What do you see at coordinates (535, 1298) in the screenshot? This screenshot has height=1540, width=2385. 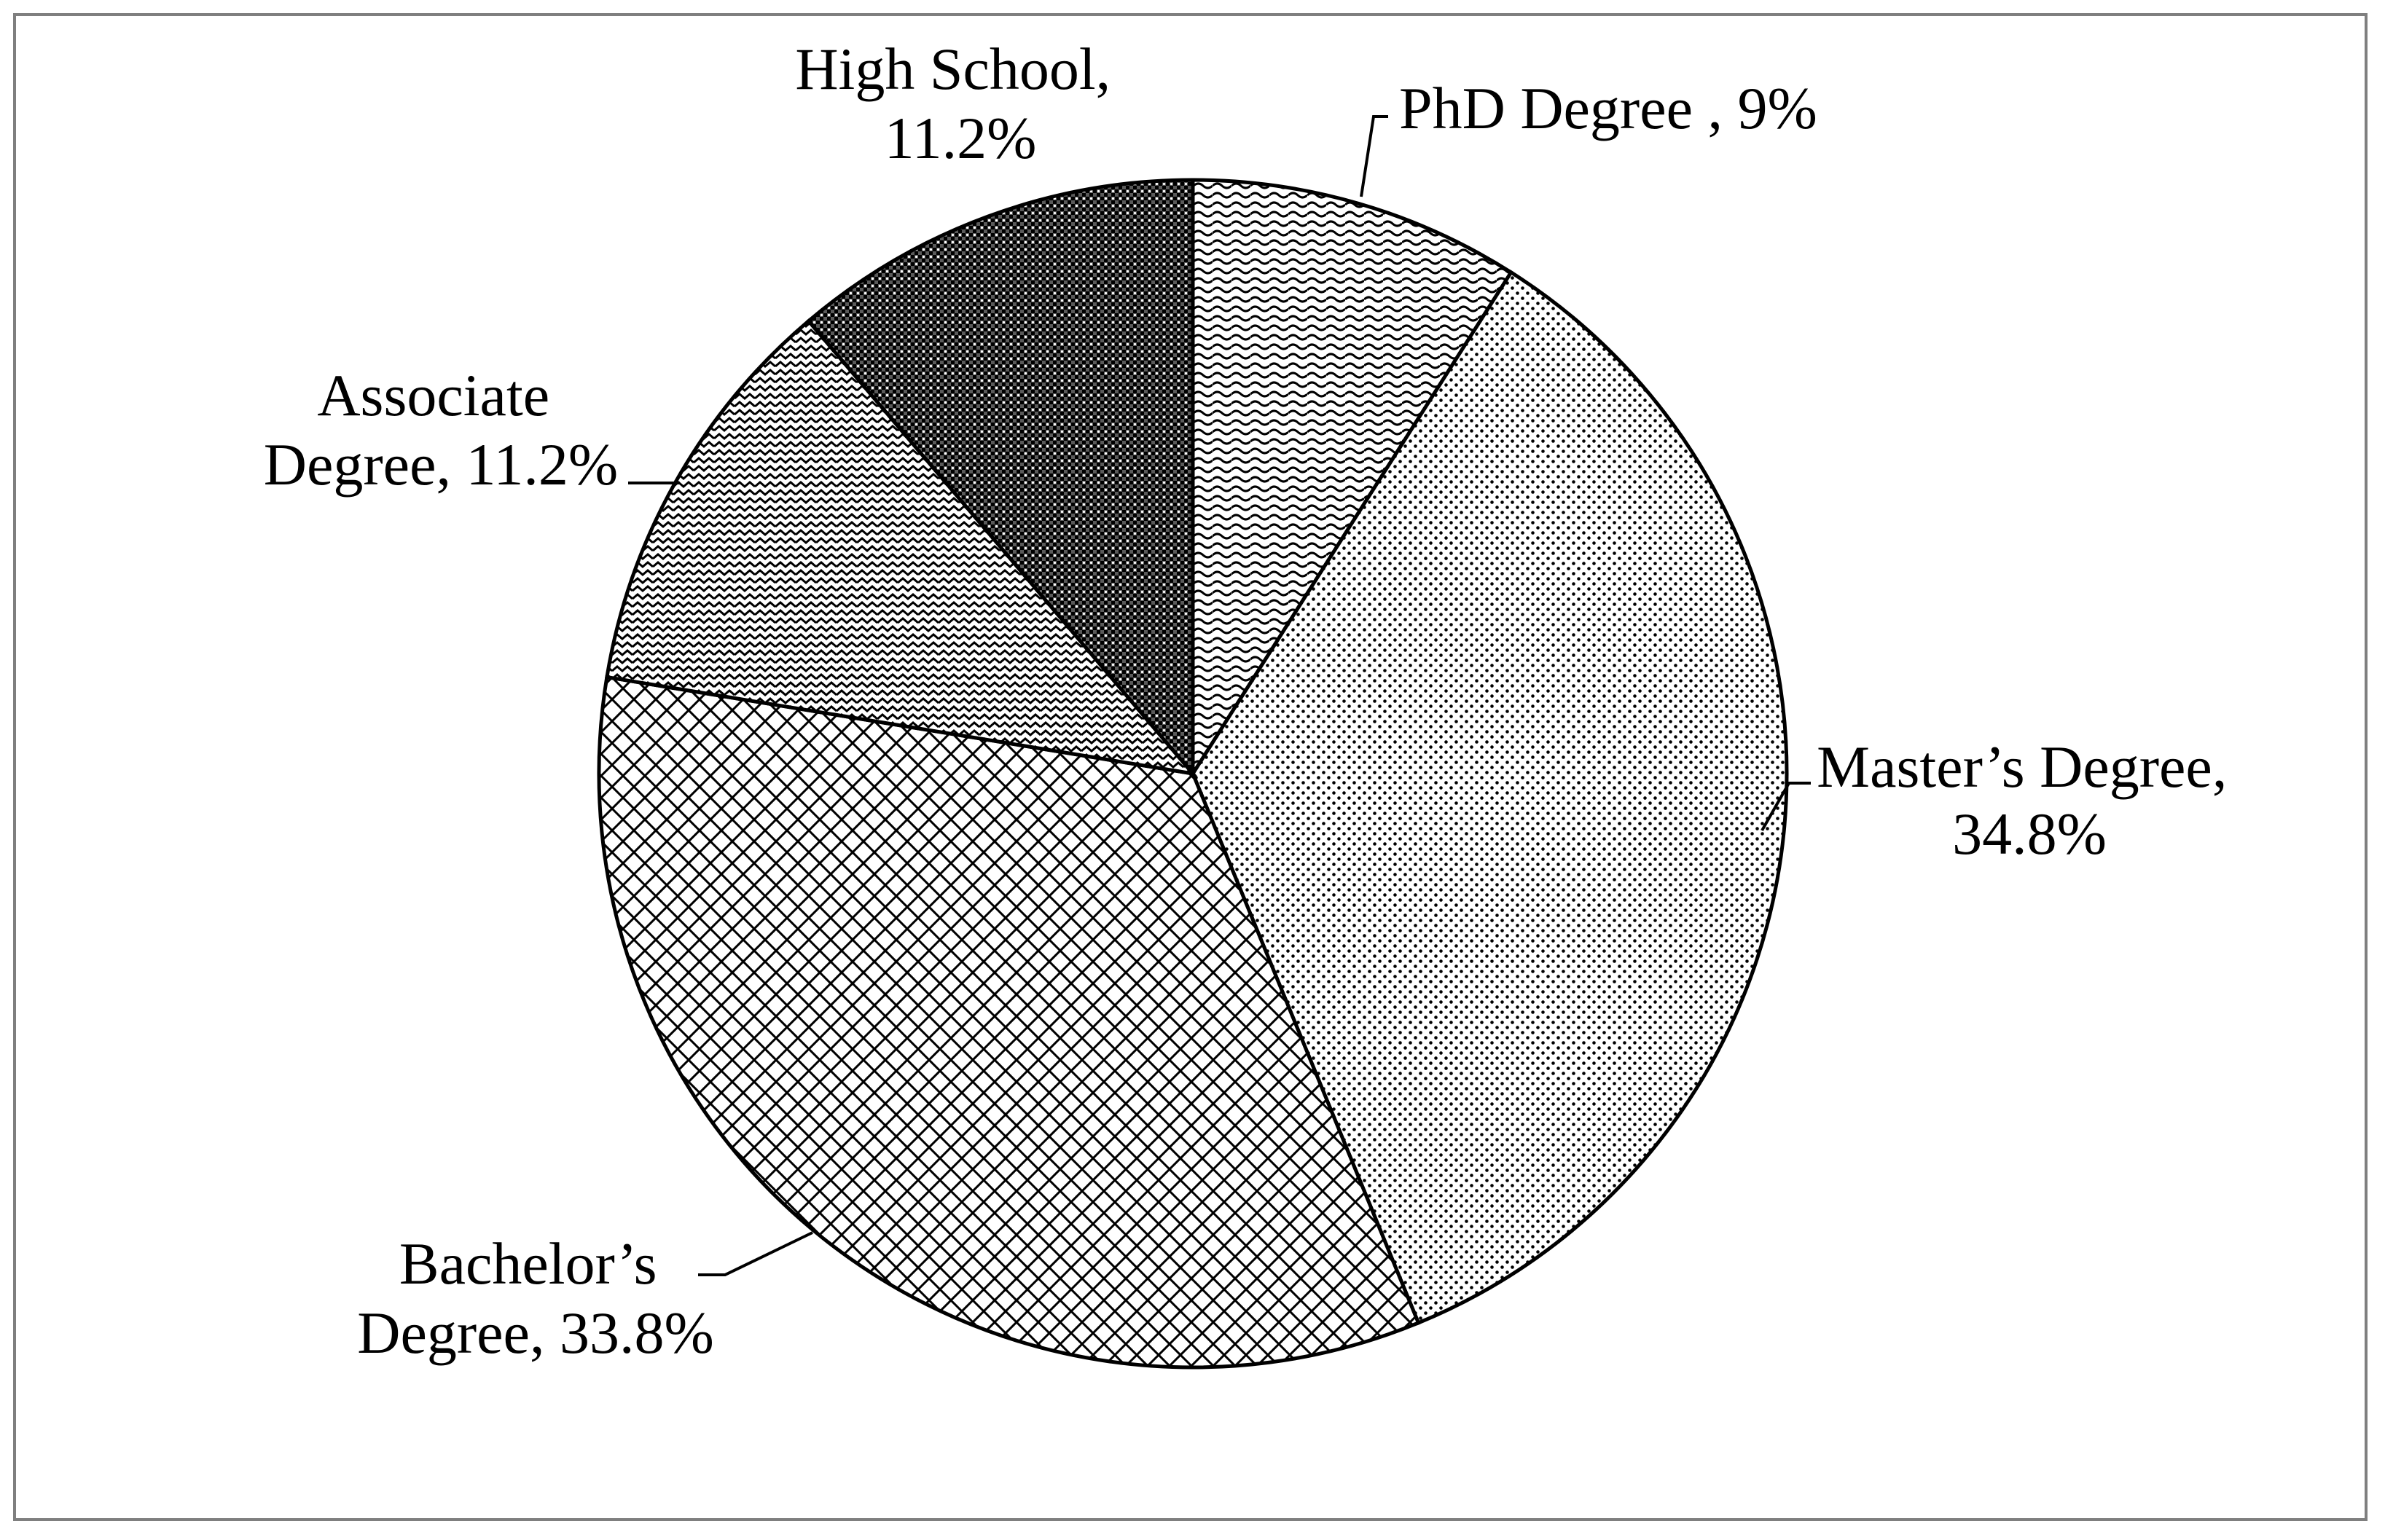 I see `label-bachelors: Bachelor’s Degree, 33.8%` at bounding box center [535, 1298].